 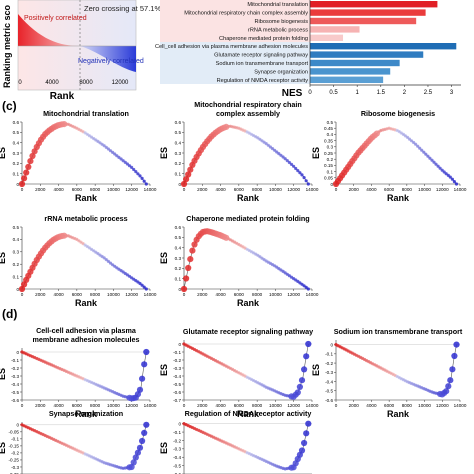 What do you see at coordinates (73, 83) in the screenshot?
I see `ranked-list-x-ticks: 0 4000 8000 12000` at bounding box center [73, 83].